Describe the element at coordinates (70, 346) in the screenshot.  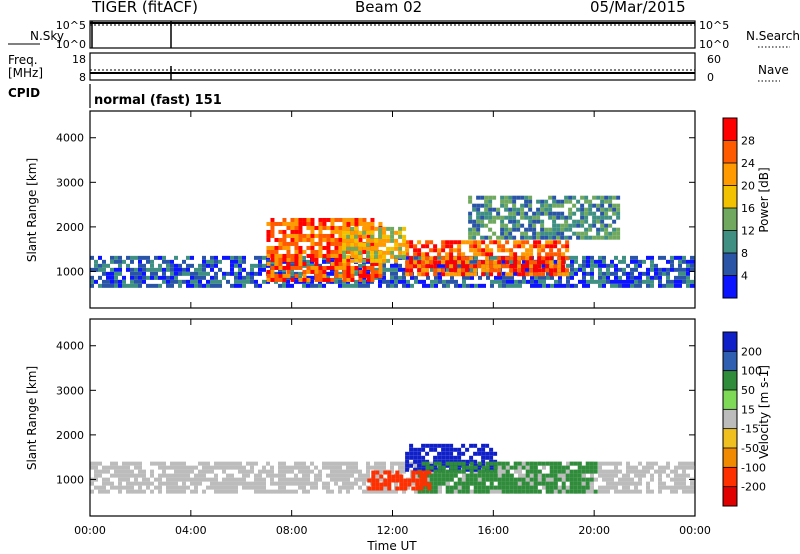
I see `y-tick-label: 4000` at that location.